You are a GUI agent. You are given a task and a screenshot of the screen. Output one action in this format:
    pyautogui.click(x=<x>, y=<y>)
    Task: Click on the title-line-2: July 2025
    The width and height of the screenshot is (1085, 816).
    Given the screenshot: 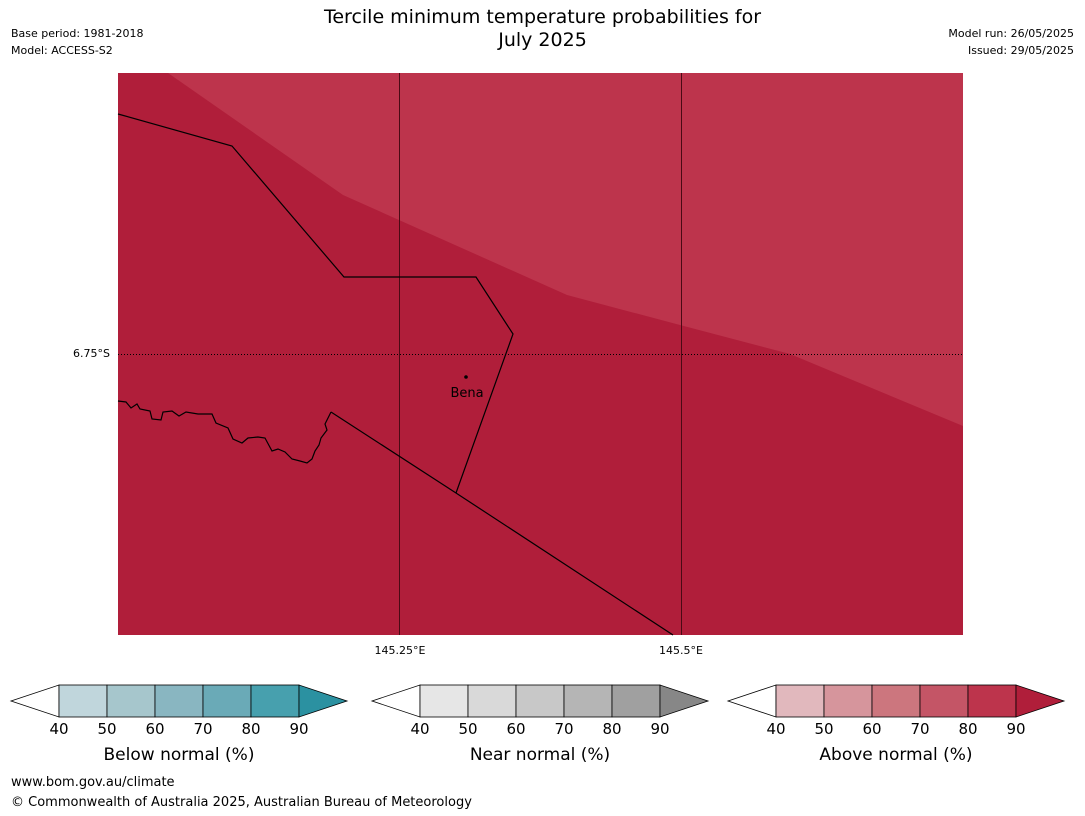 What is the action you would take?
    pyautogui.click(x=542, y=40)
    